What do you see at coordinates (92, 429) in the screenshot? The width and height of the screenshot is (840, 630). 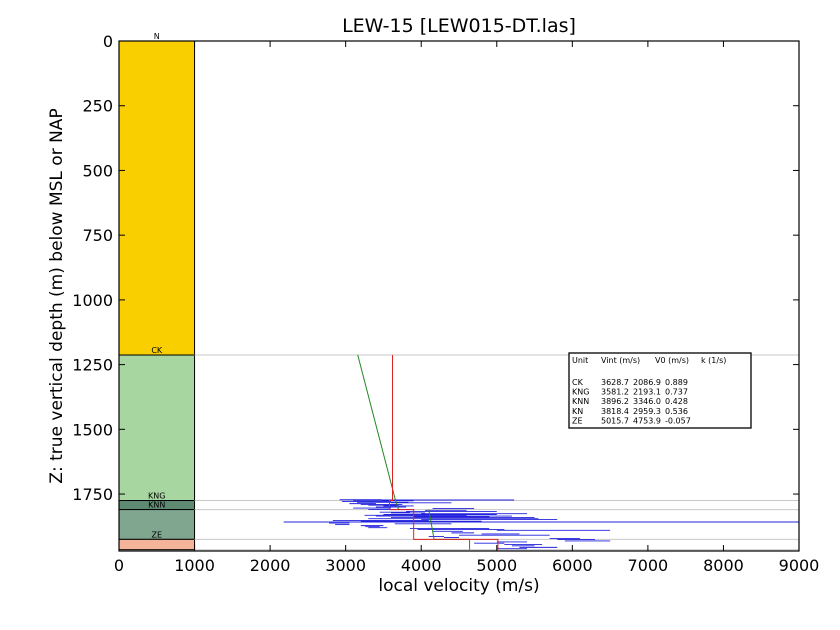 I see `y-tick-label: 1500` at bounding box center [92, 429].